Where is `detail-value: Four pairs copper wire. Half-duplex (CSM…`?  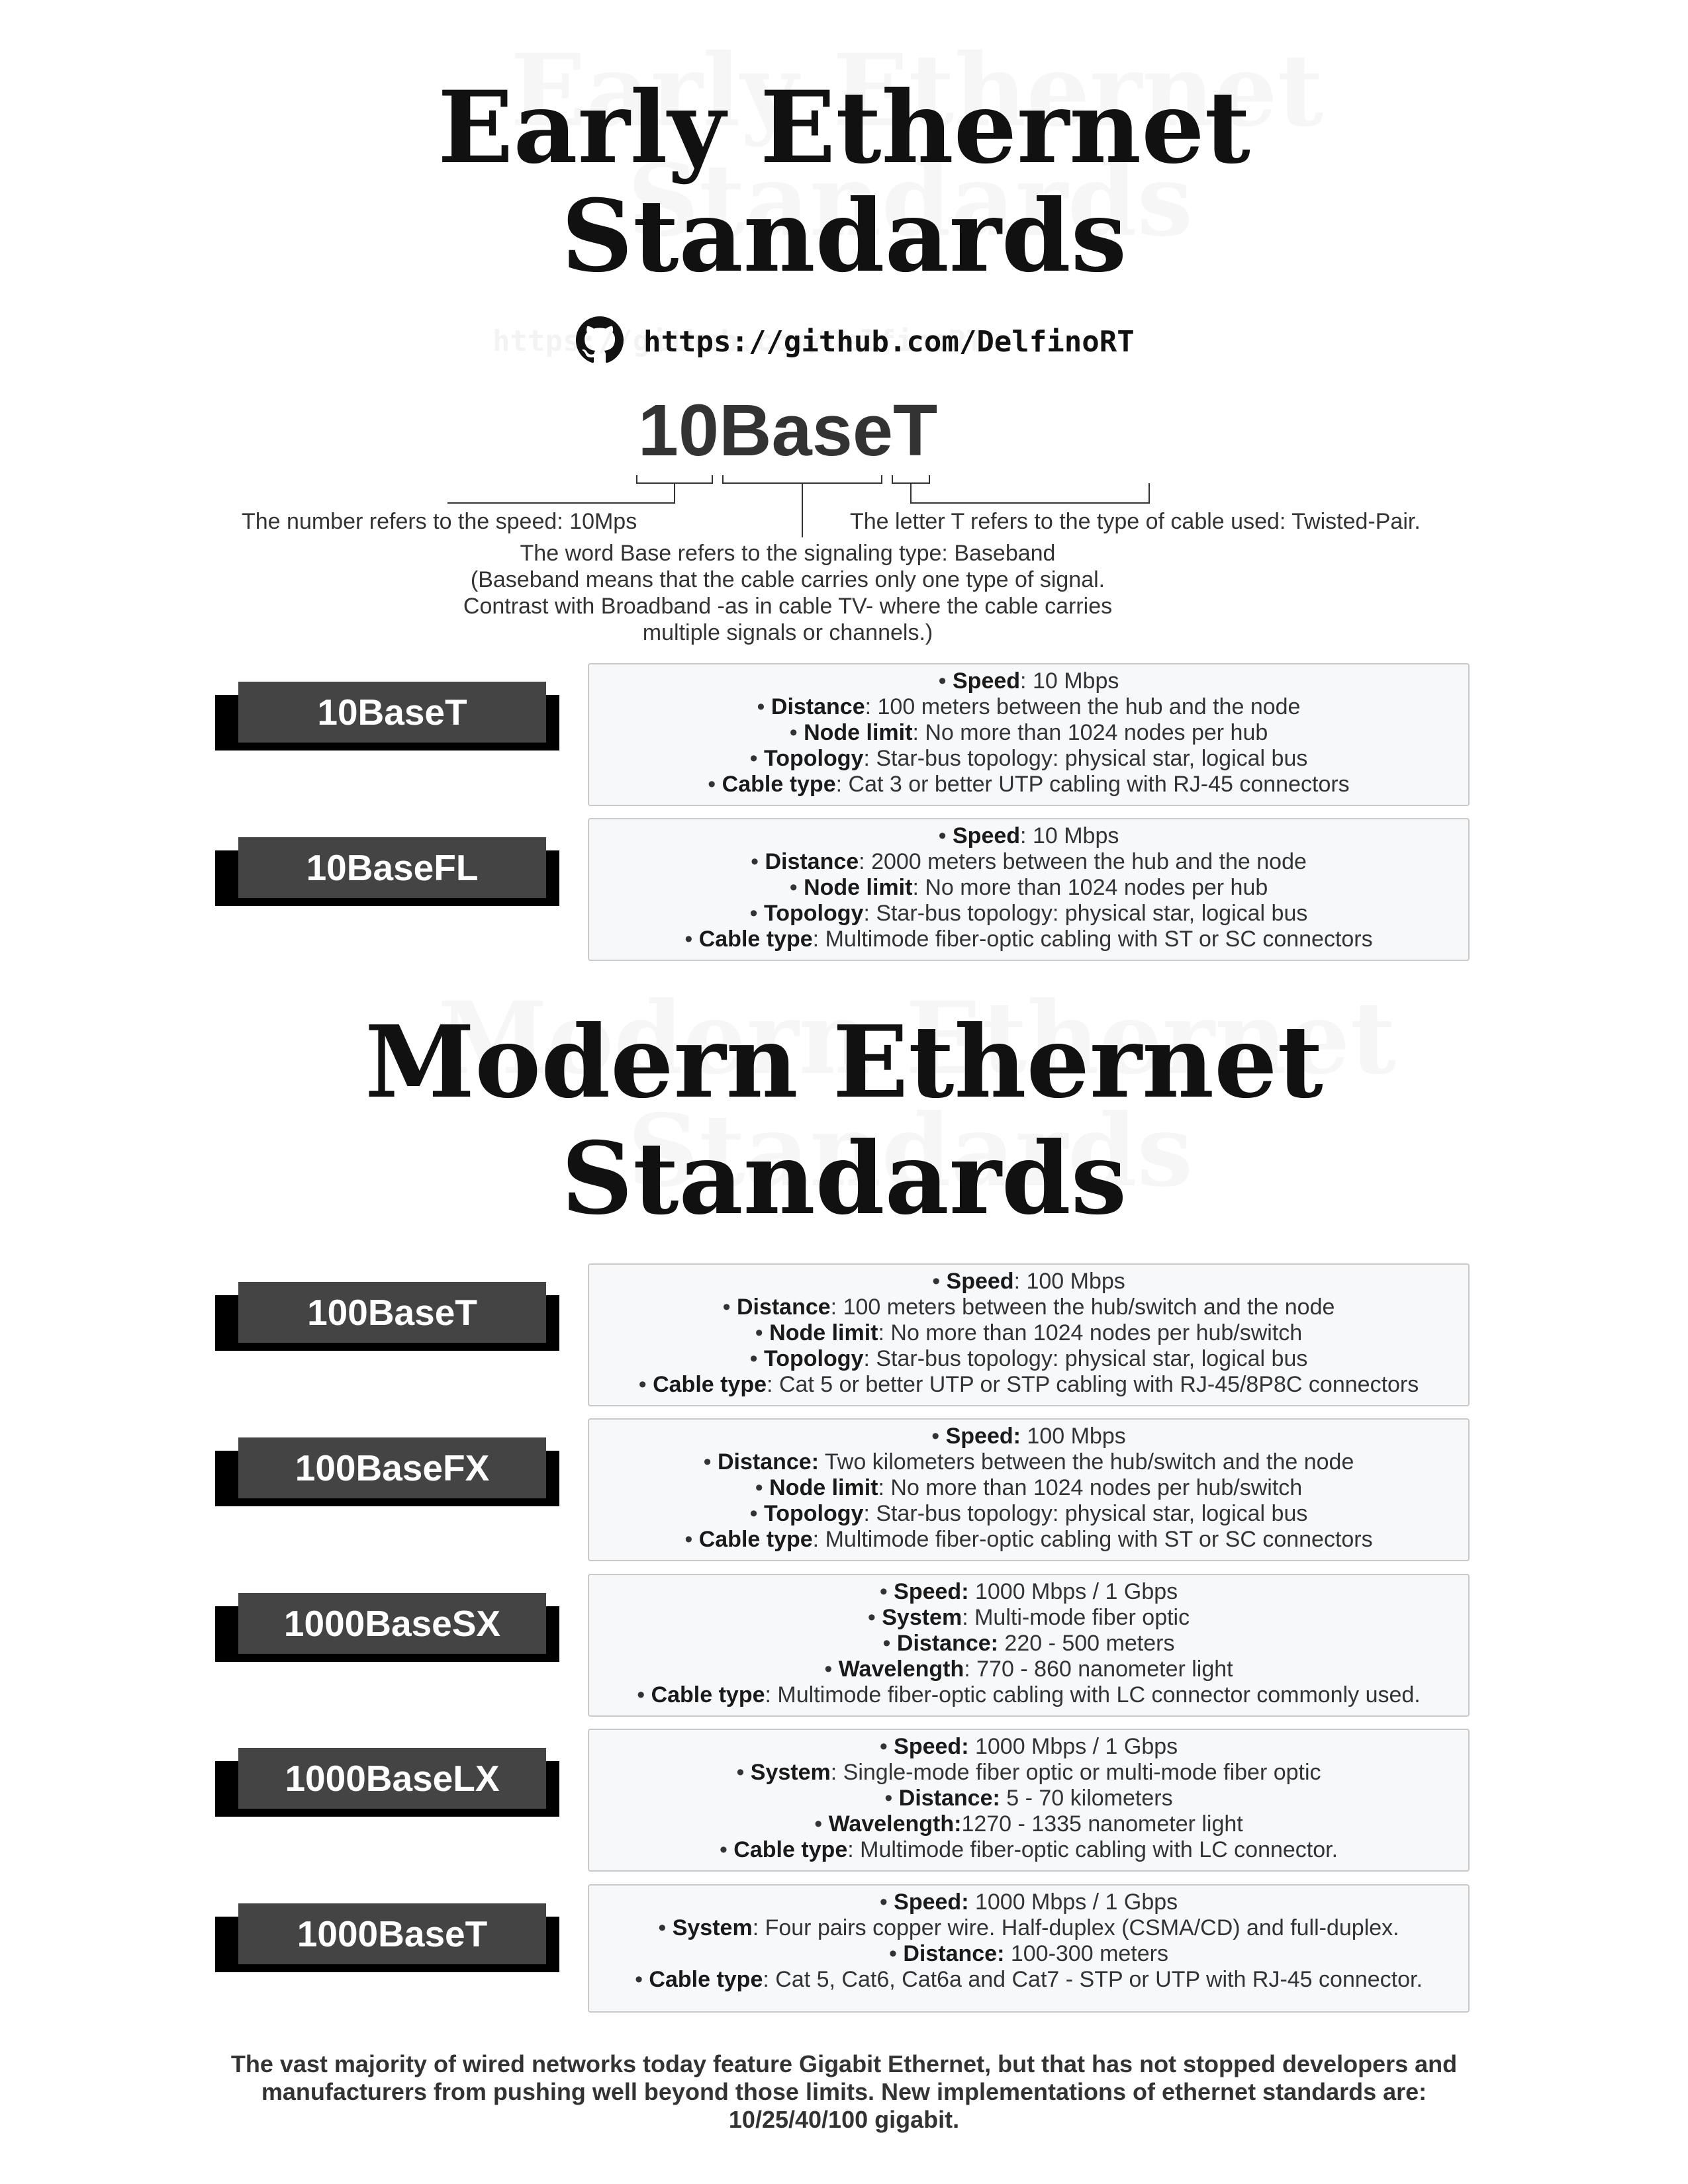
detail-value: Four pairs copper wire. Half-duplex (CSM… is located at coordinates (1079, 1928).